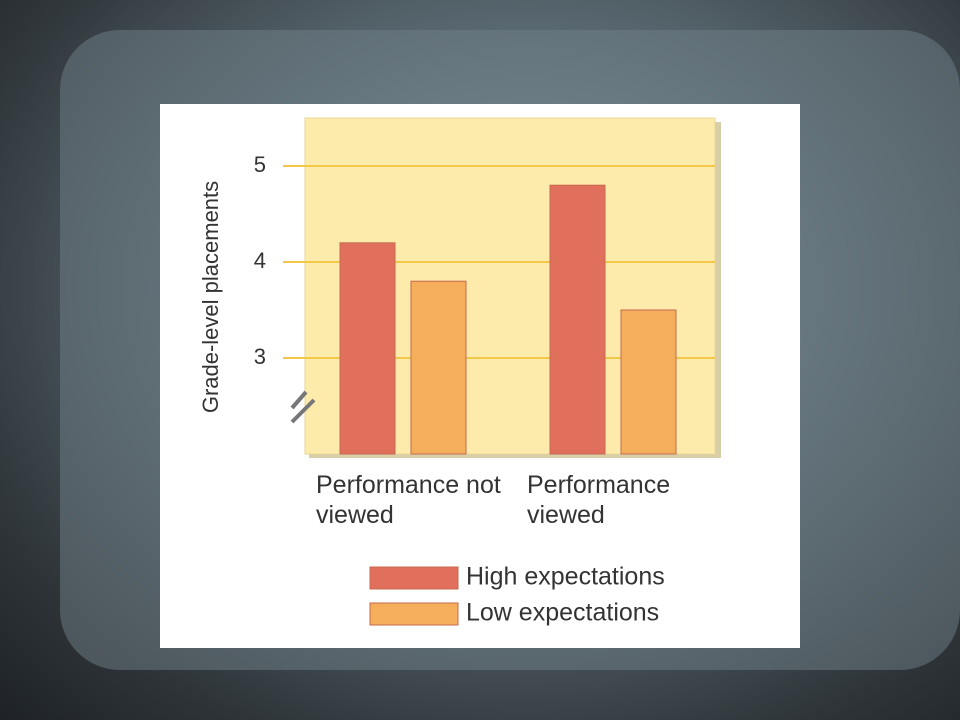  Describe the element at coordinates (210, 297) in the screenshot. I see `y-axis-label: Grade-level placements` at that location.